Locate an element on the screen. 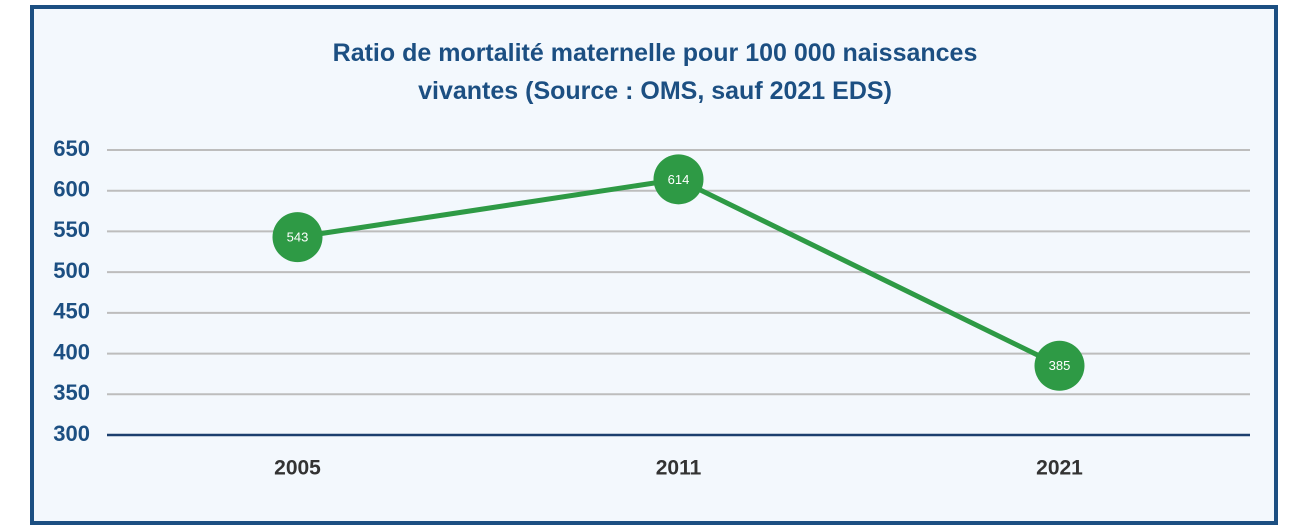 The height and width of the screenshot is (525, 1290). data-label: 385 is located at coordinates (1060, 365).